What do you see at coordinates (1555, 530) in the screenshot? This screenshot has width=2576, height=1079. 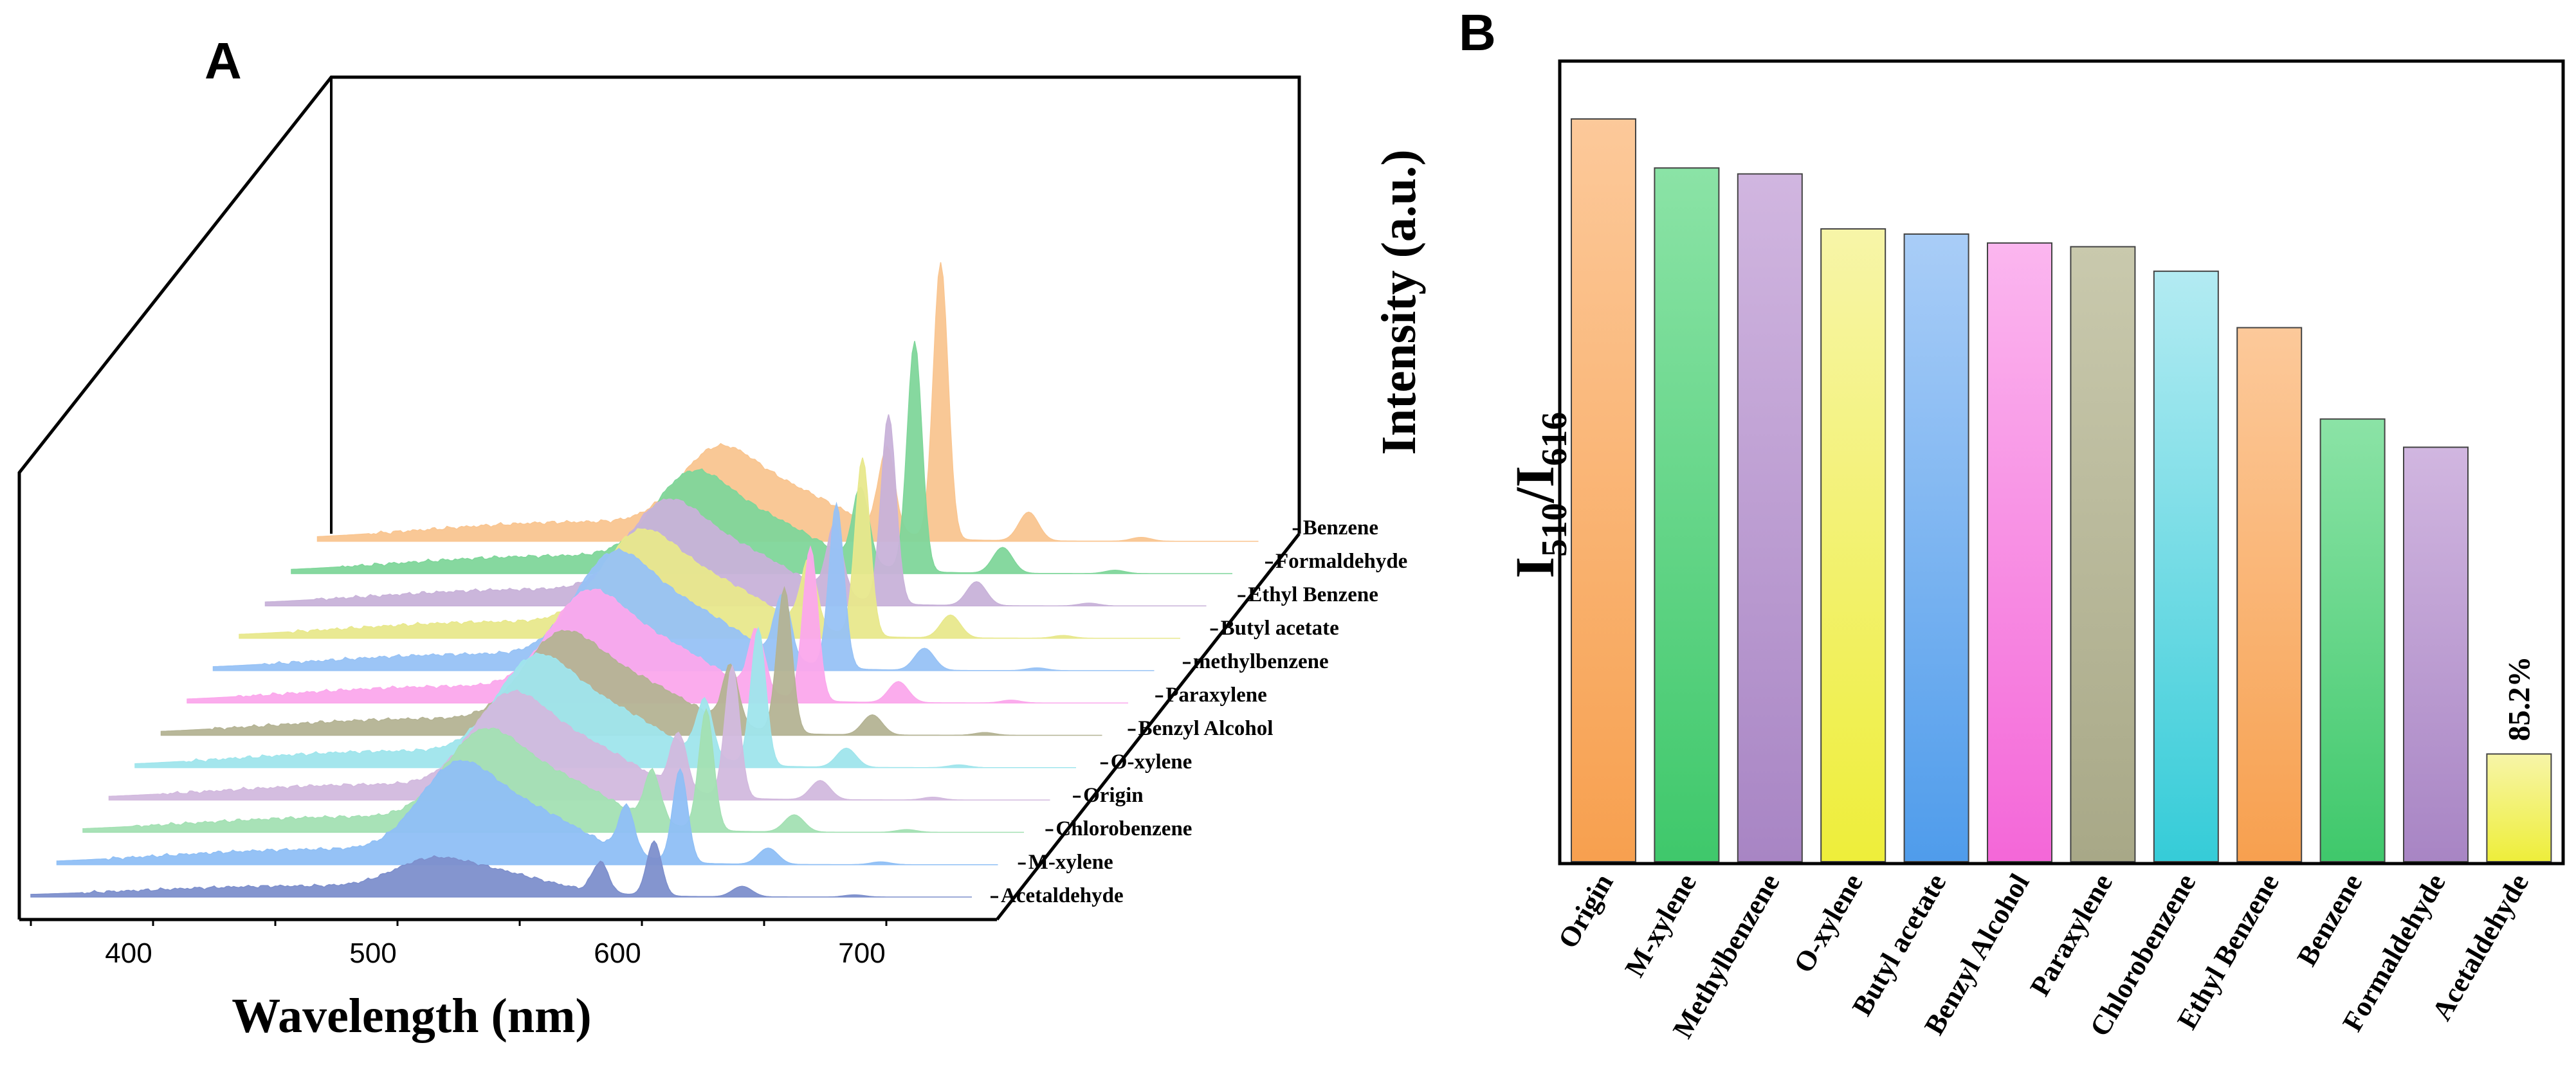 I see `y-axis-title-sub1: 510` at bounding box center [1555, 530].